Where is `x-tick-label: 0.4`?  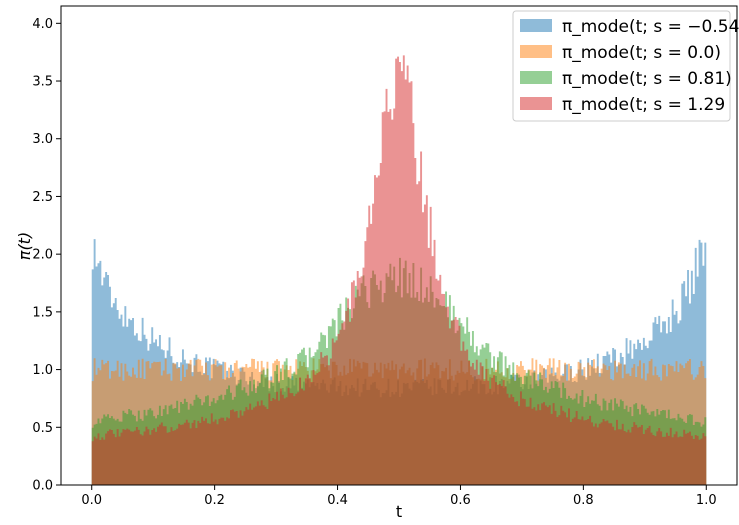 x-tick-label: 0.4 is located at coordinates (337, 500).